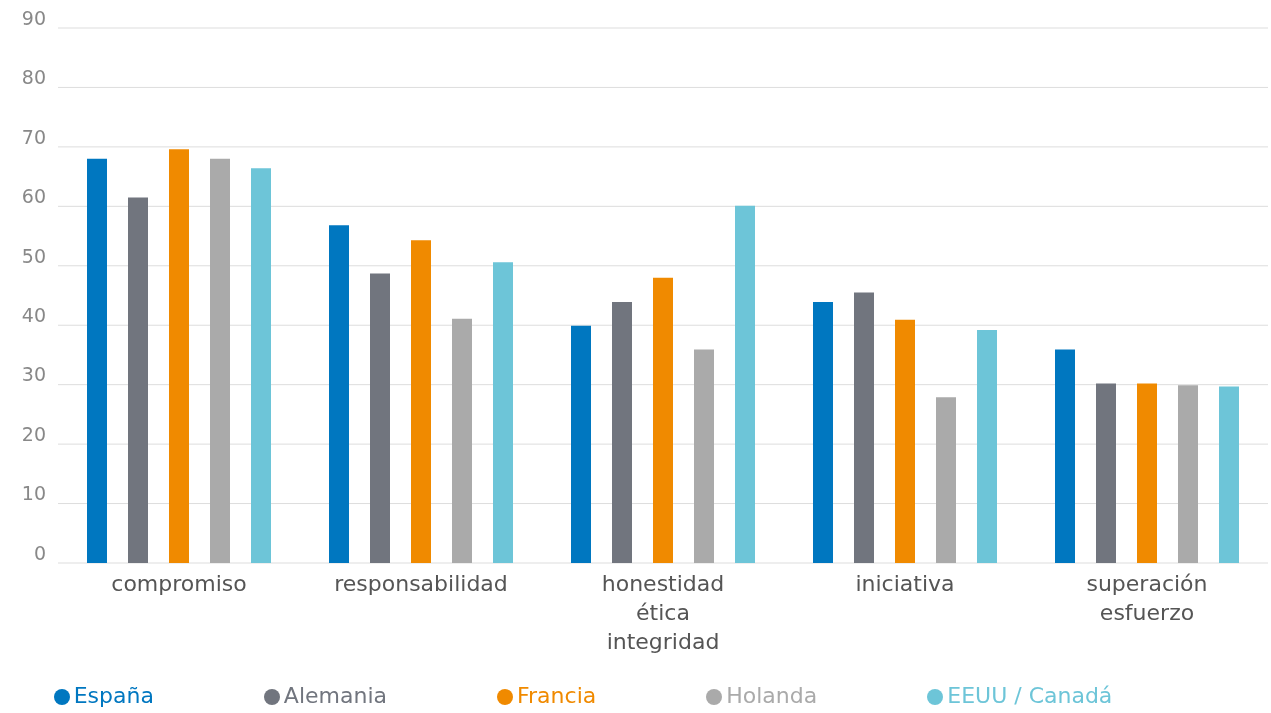 Image resolution: width=1271 pixels, height=713 pixels. What do you see at coordinates (1030, 695) in the screenshot?
I see `legend-label: EEUU / Canadá` at bounding box center [1030, 695].